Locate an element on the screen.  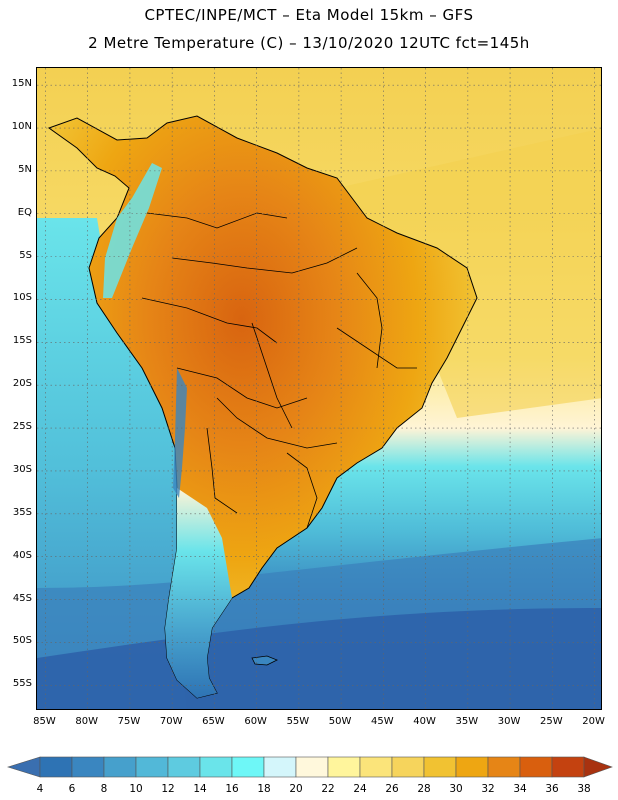
falkland-islands is located at coordinates (264, 660).